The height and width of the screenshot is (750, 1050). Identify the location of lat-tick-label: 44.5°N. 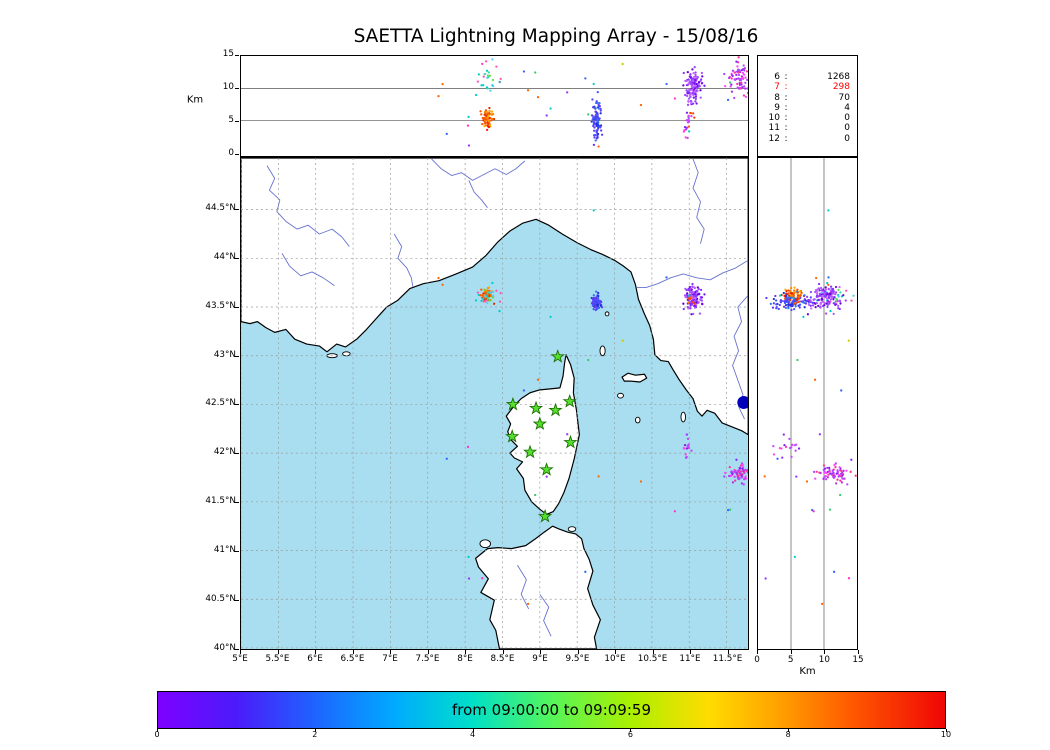
(220, 207).